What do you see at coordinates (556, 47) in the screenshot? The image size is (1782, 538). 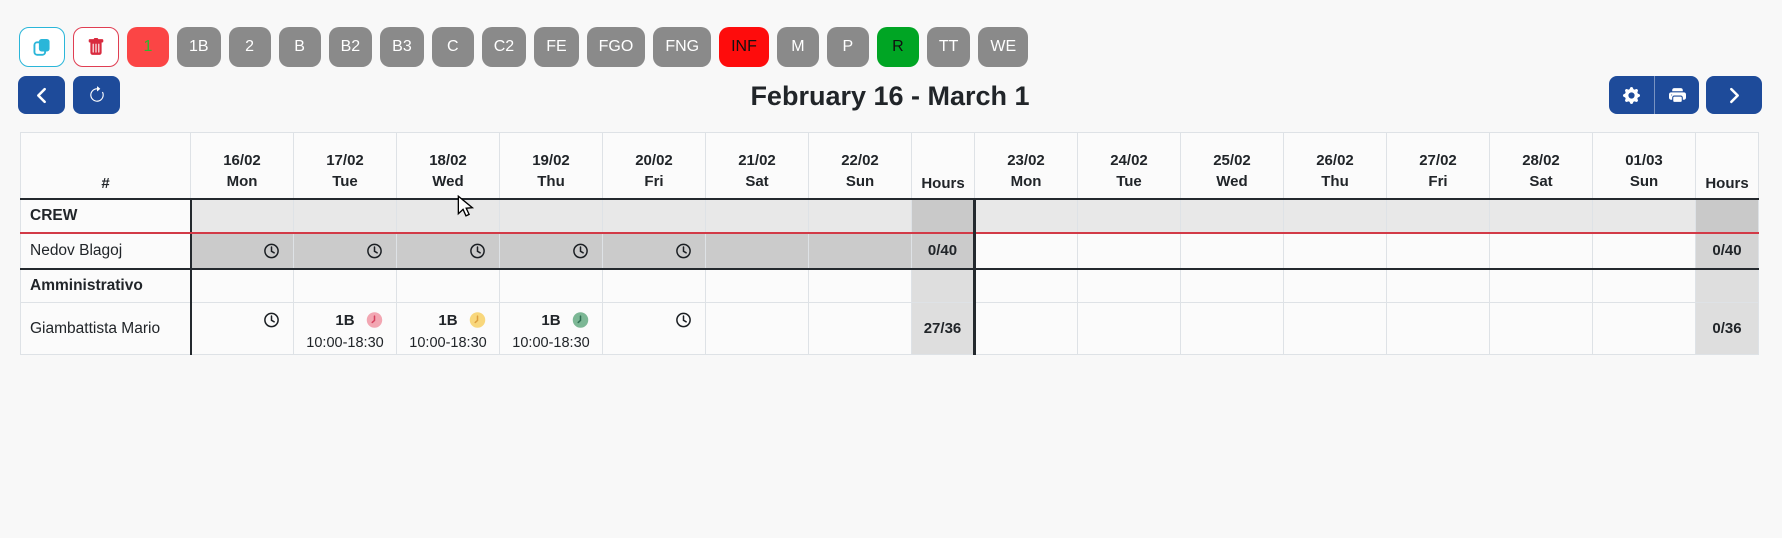 I see `shift-button-fe: FE` at bounding box center [556, 47].